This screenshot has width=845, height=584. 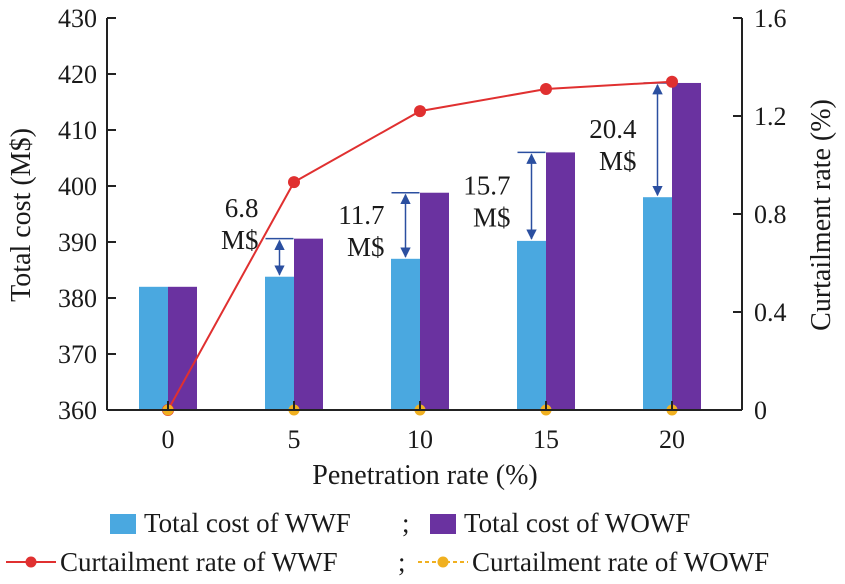 I want to click on y-left-tick-label-430: 430, so click(x=77, y=18).